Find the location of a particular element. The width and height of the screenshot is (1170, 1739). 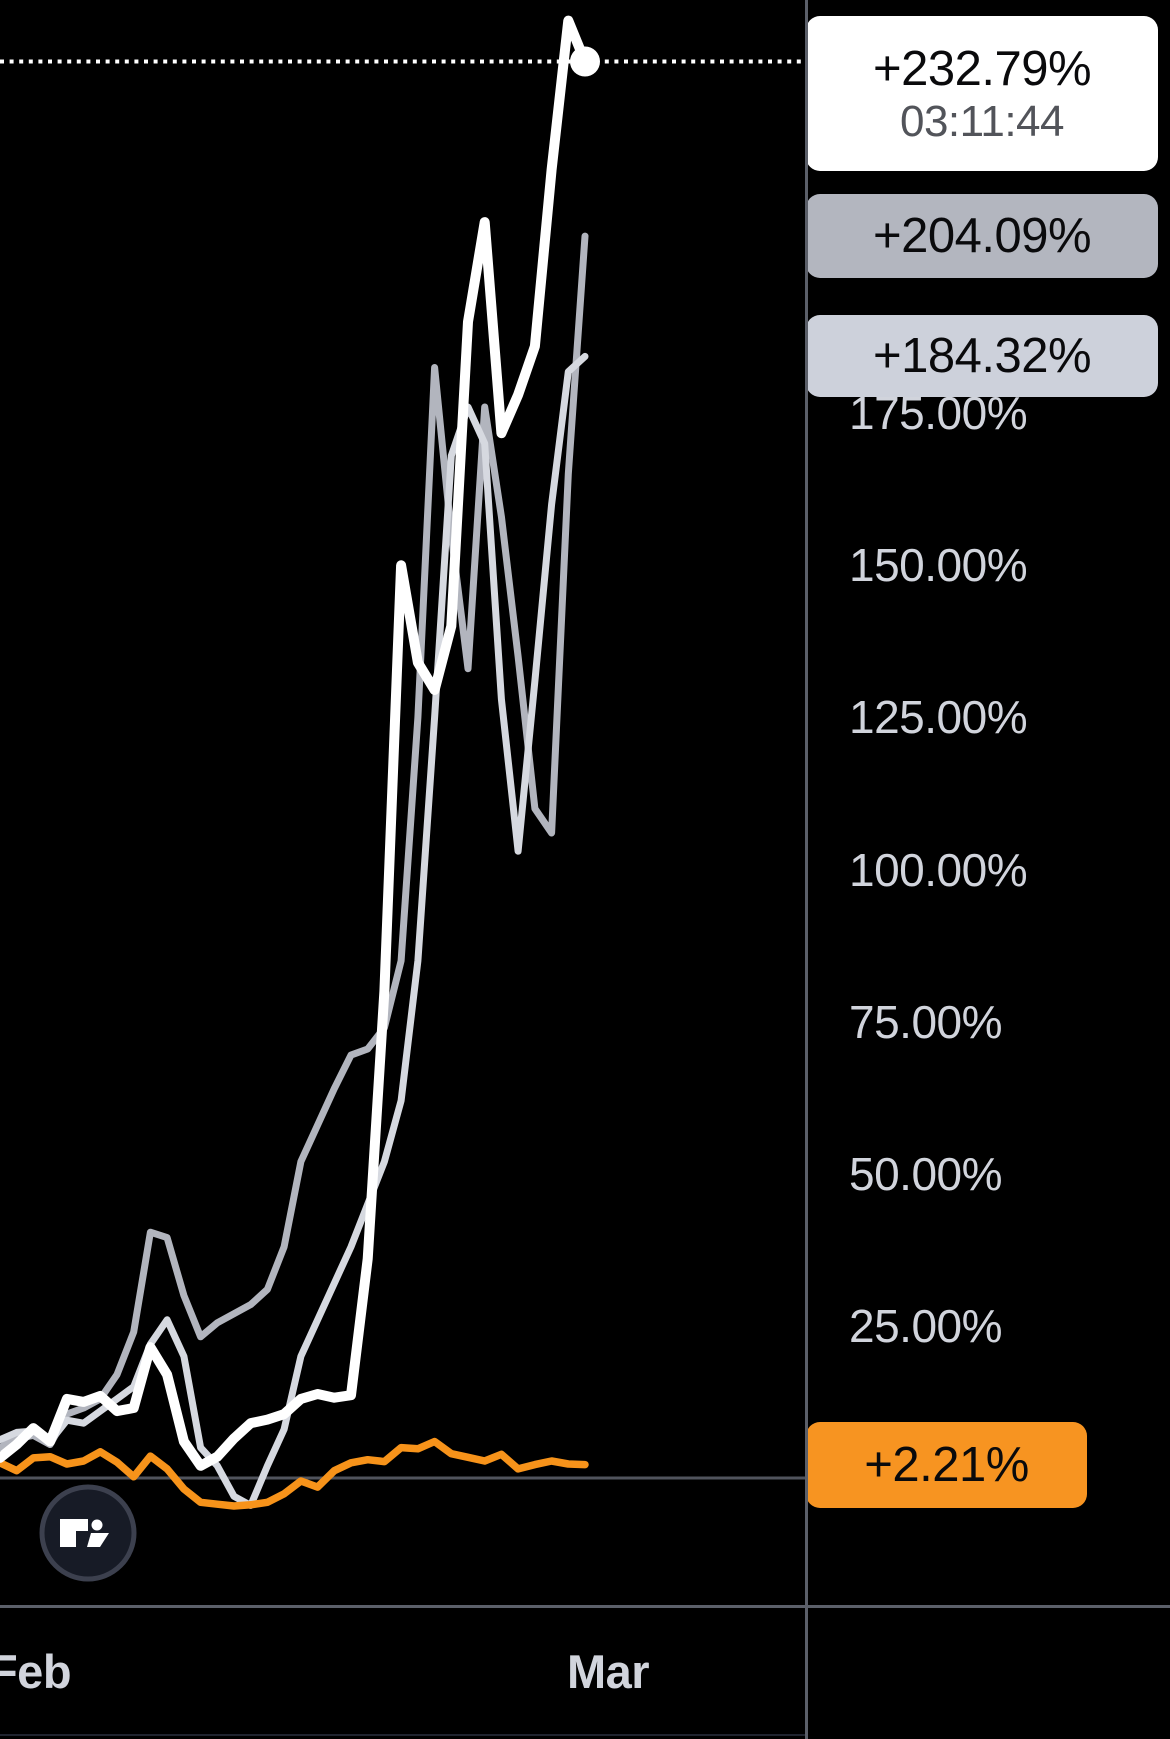

light-gray-series-price-badge: +184.32% is located at coordinates (982, 356).